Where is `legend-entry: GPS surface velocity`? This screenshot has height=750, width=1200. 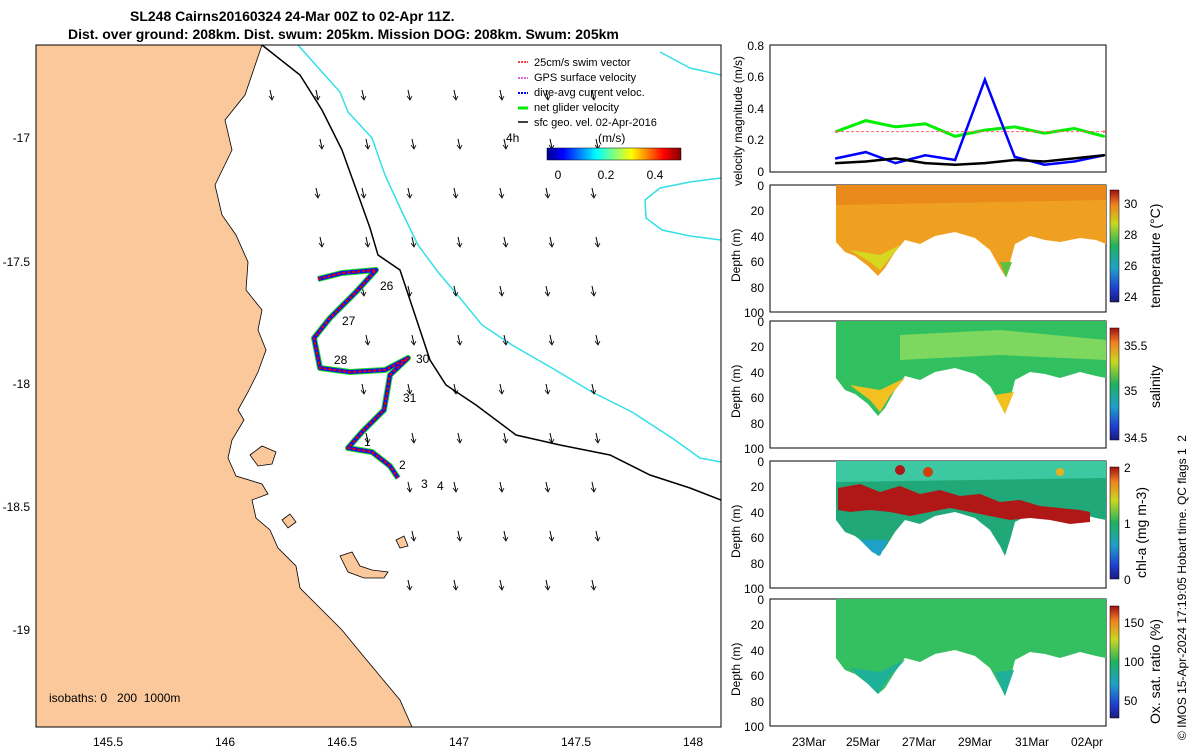 legend-entry: GPS surface velocity is located at coordinates (585, 78).